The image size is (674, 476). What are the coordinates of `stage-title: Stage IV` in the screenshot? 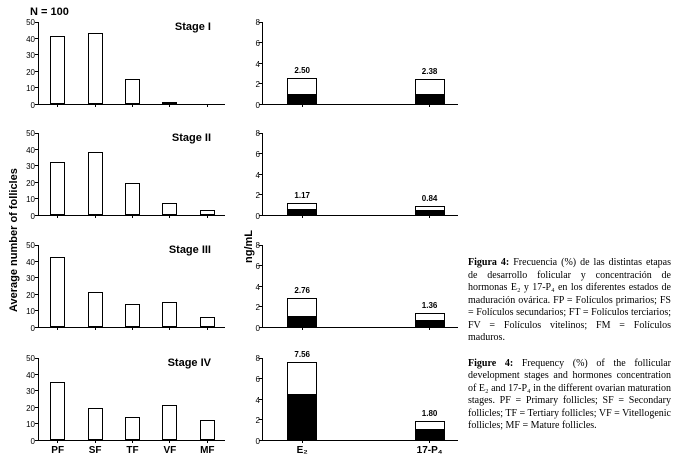 It's located at (189, 363).